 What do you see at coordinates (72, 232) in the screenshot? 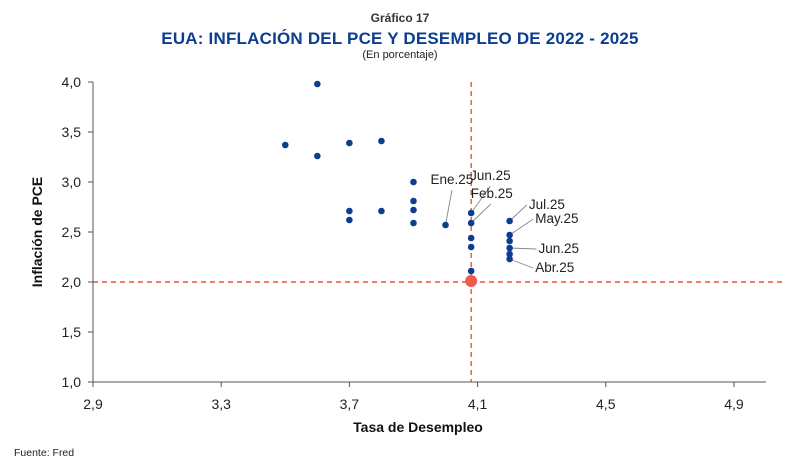
I see `y-tick-label: 2,5` at bounding box center [72, 232].